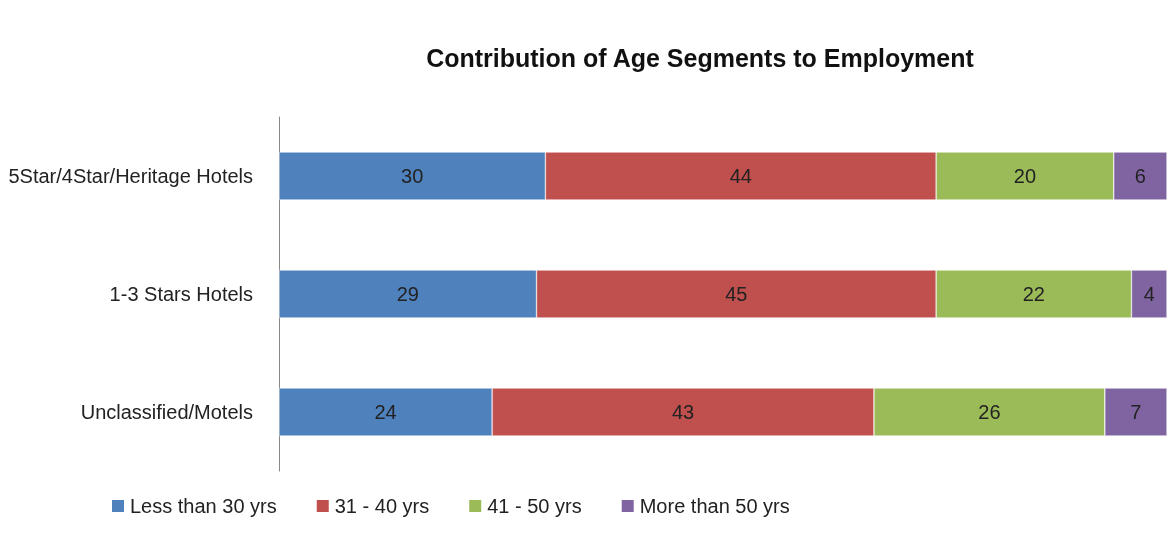 The height and width of the screenshot is (533, 1175). I want to click on data-label: 6, so click(1140, 176).